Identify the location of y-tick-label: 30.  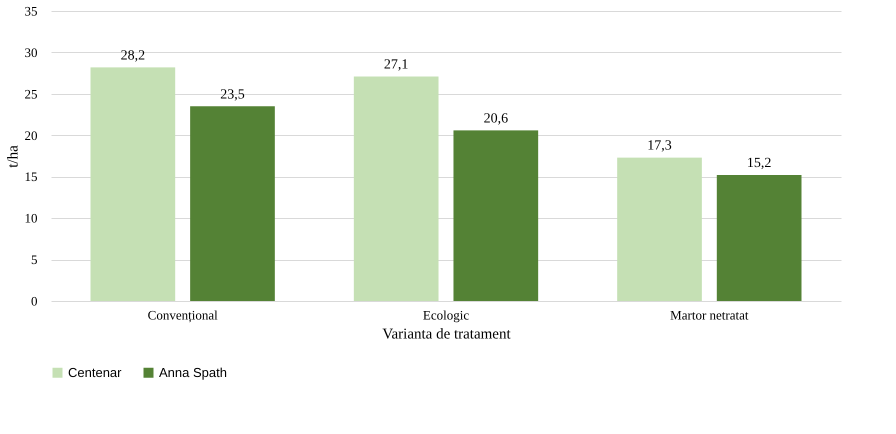
(31, 52).